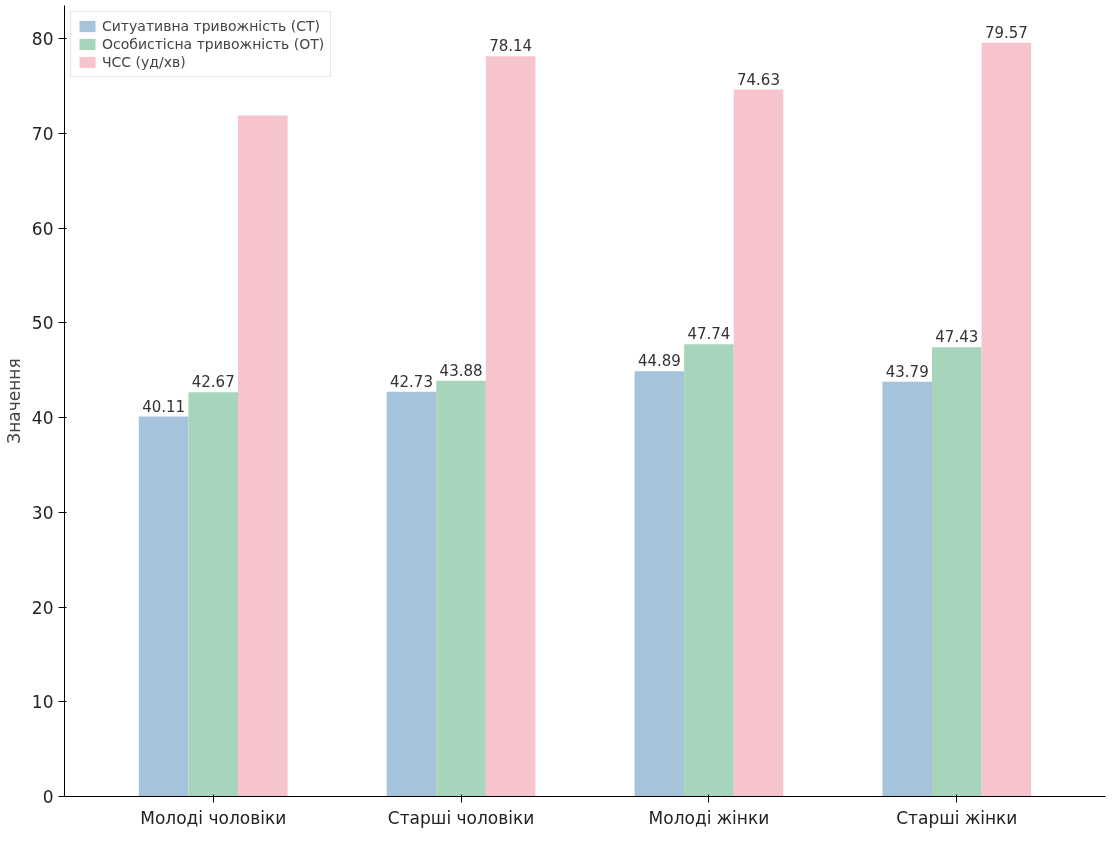 Image resolution: width=1119 pixels, height=841 pixels. What do you see at coordinates (461, 370) in the screenshot?
I see `data-label: 43.88` at bounding box center [461, 370].